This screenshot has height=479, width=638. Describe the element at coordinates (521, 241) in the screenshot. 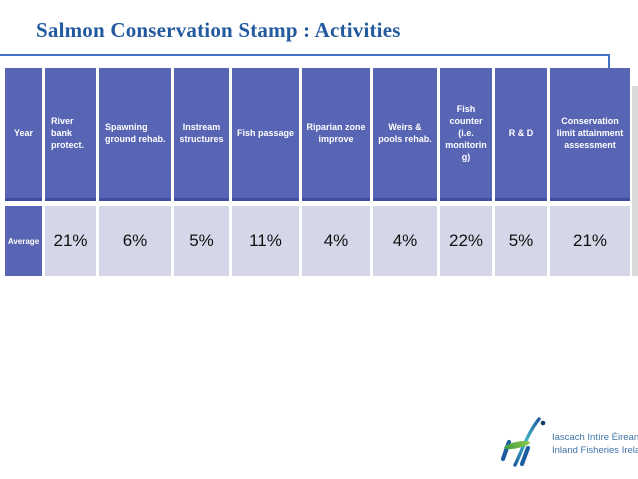

I see `average-value-r-d: 5%` at that location.